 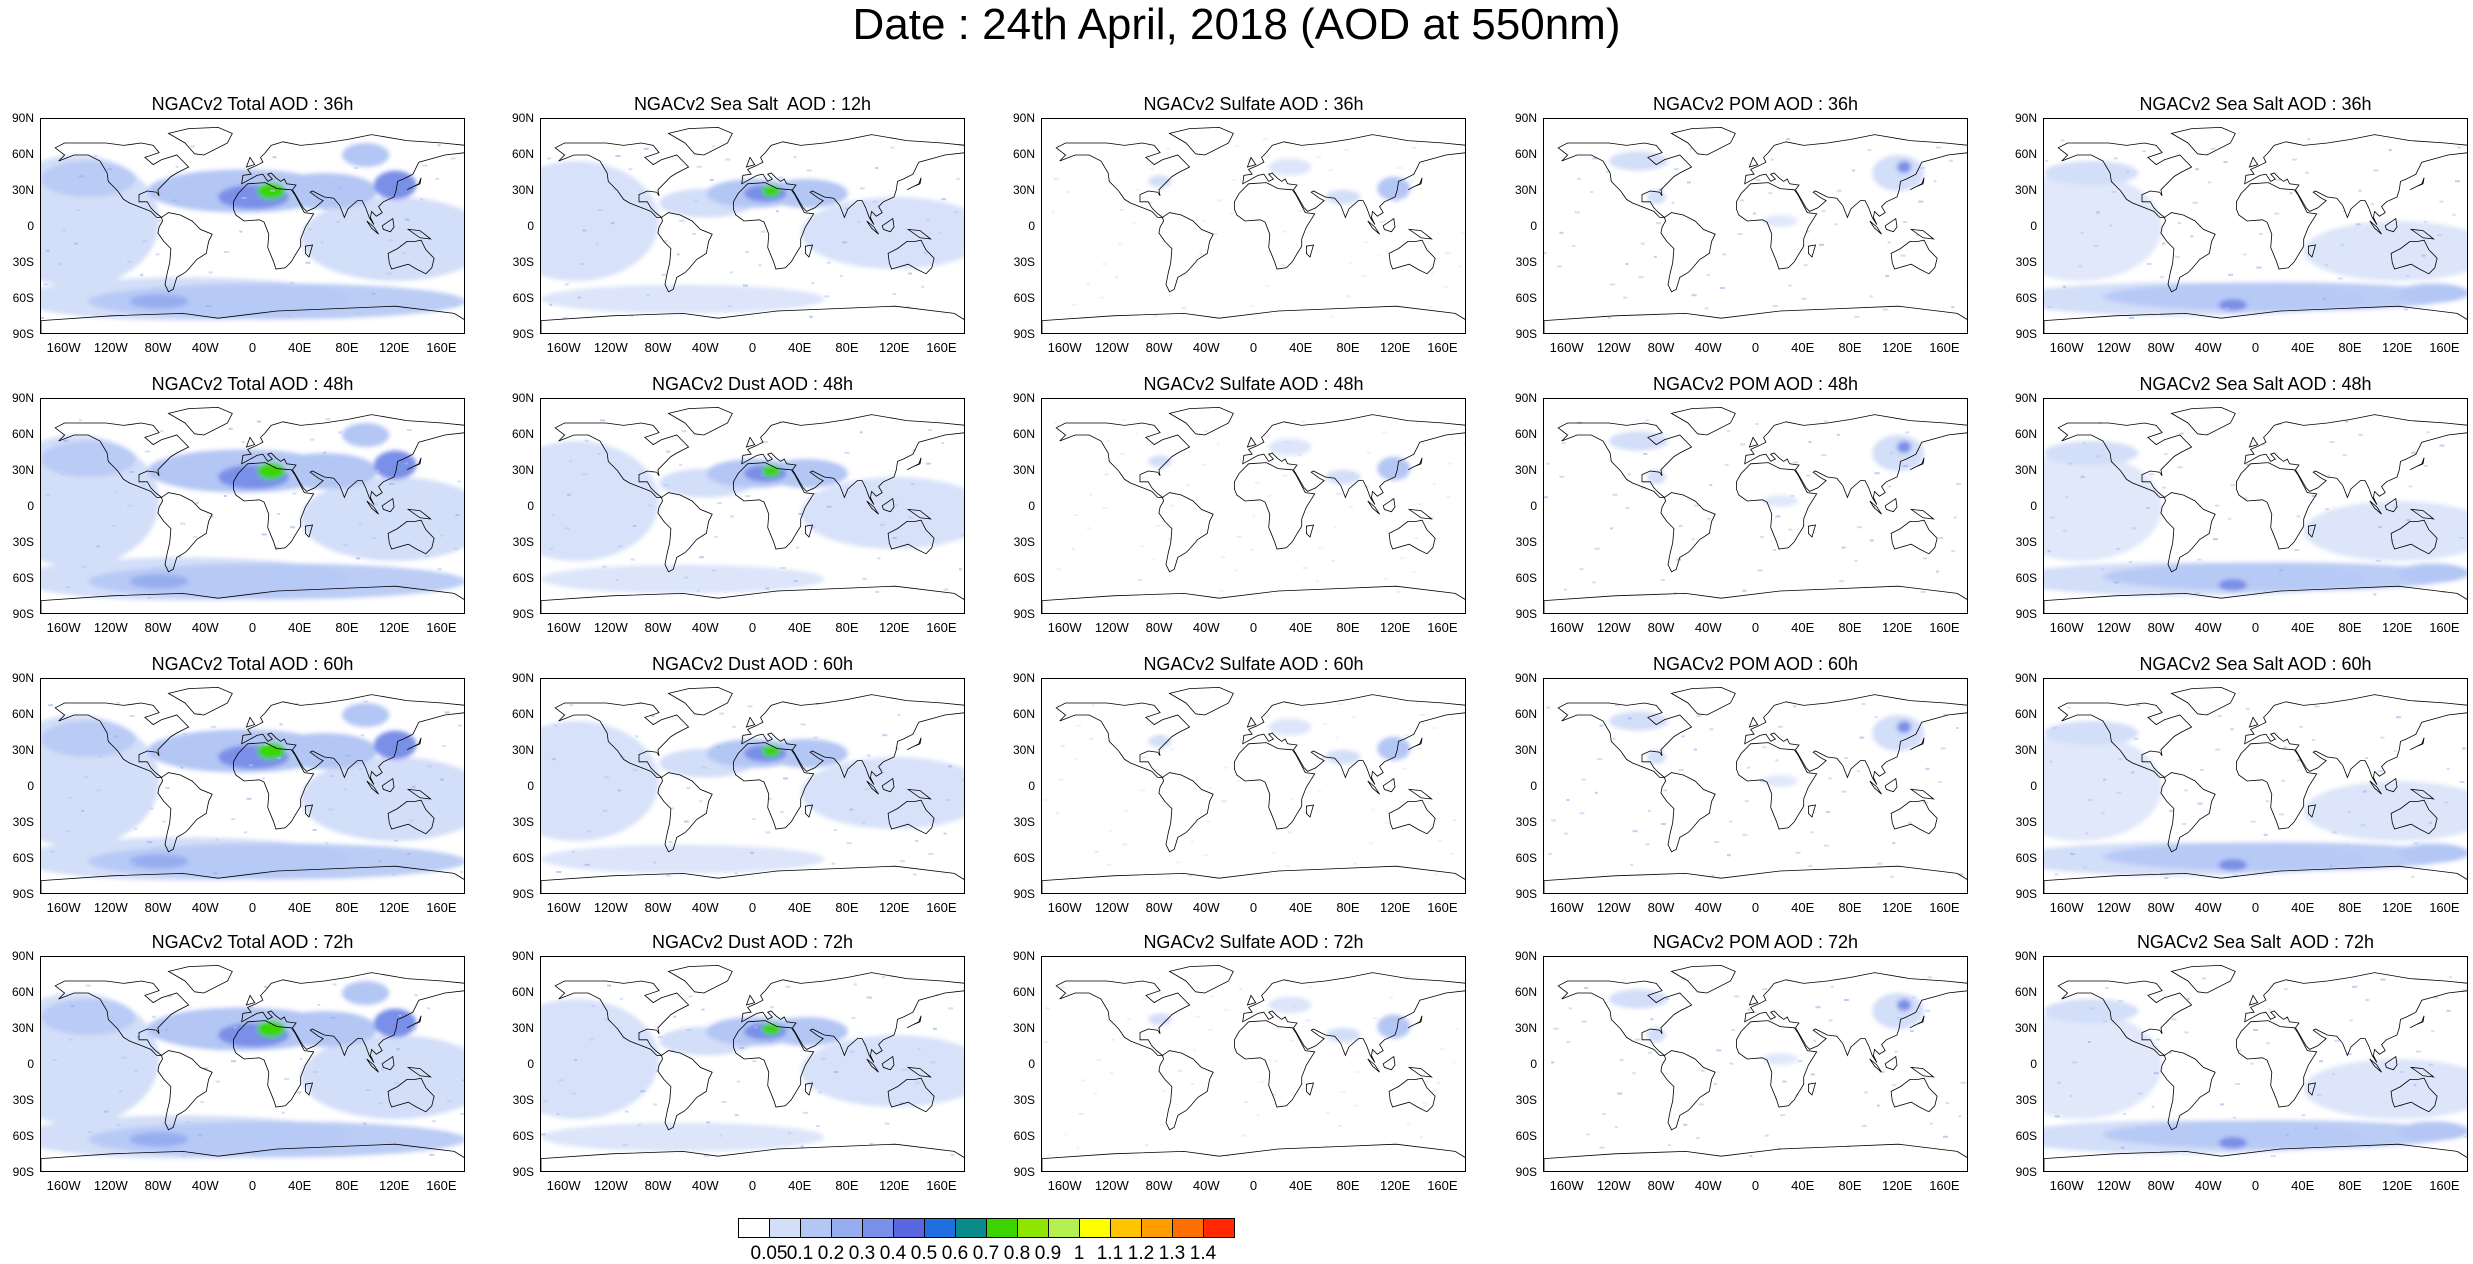 I want to click on panel-title: NGACv2 Dust AOD : 72h, so click(x=752, y=942).